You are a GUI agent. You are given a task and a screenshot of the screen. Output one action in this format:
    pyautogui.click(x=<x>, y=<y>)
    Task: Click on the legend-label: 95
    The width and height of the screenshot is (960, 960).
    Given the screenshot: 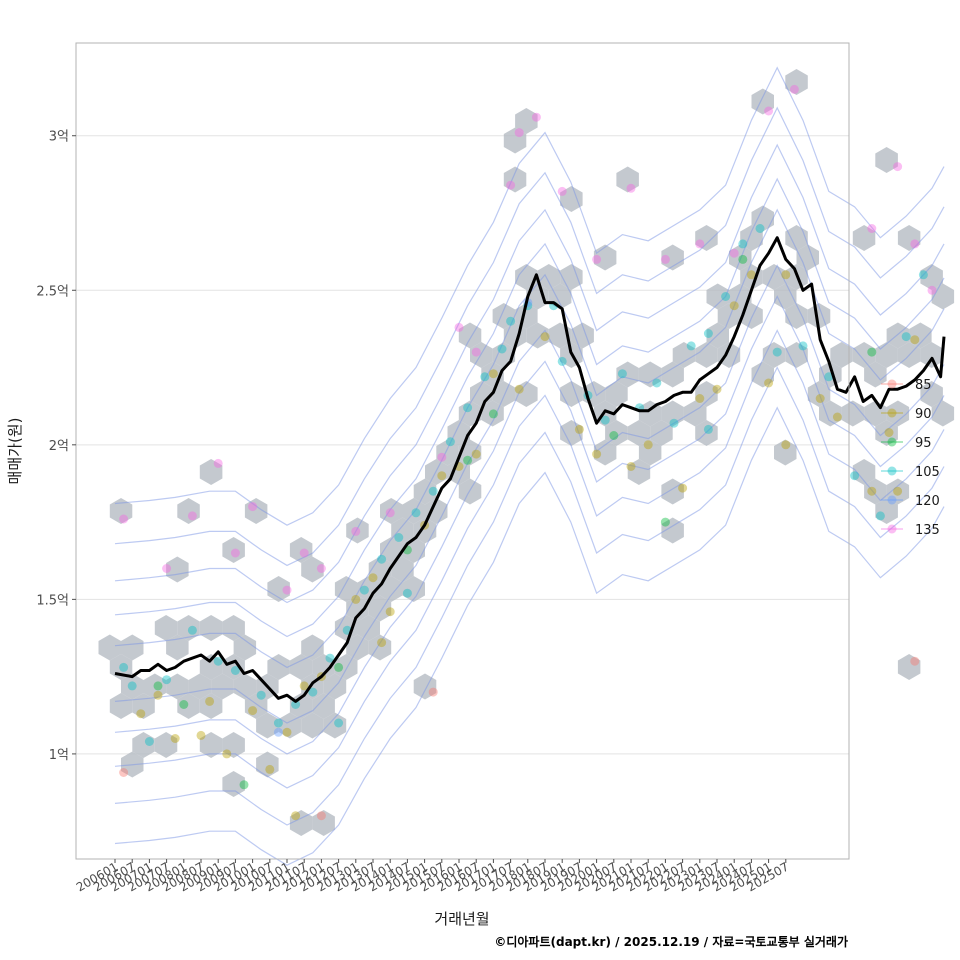 What is the action you would take?
    pyautogui.click(x=923, y=443)
    